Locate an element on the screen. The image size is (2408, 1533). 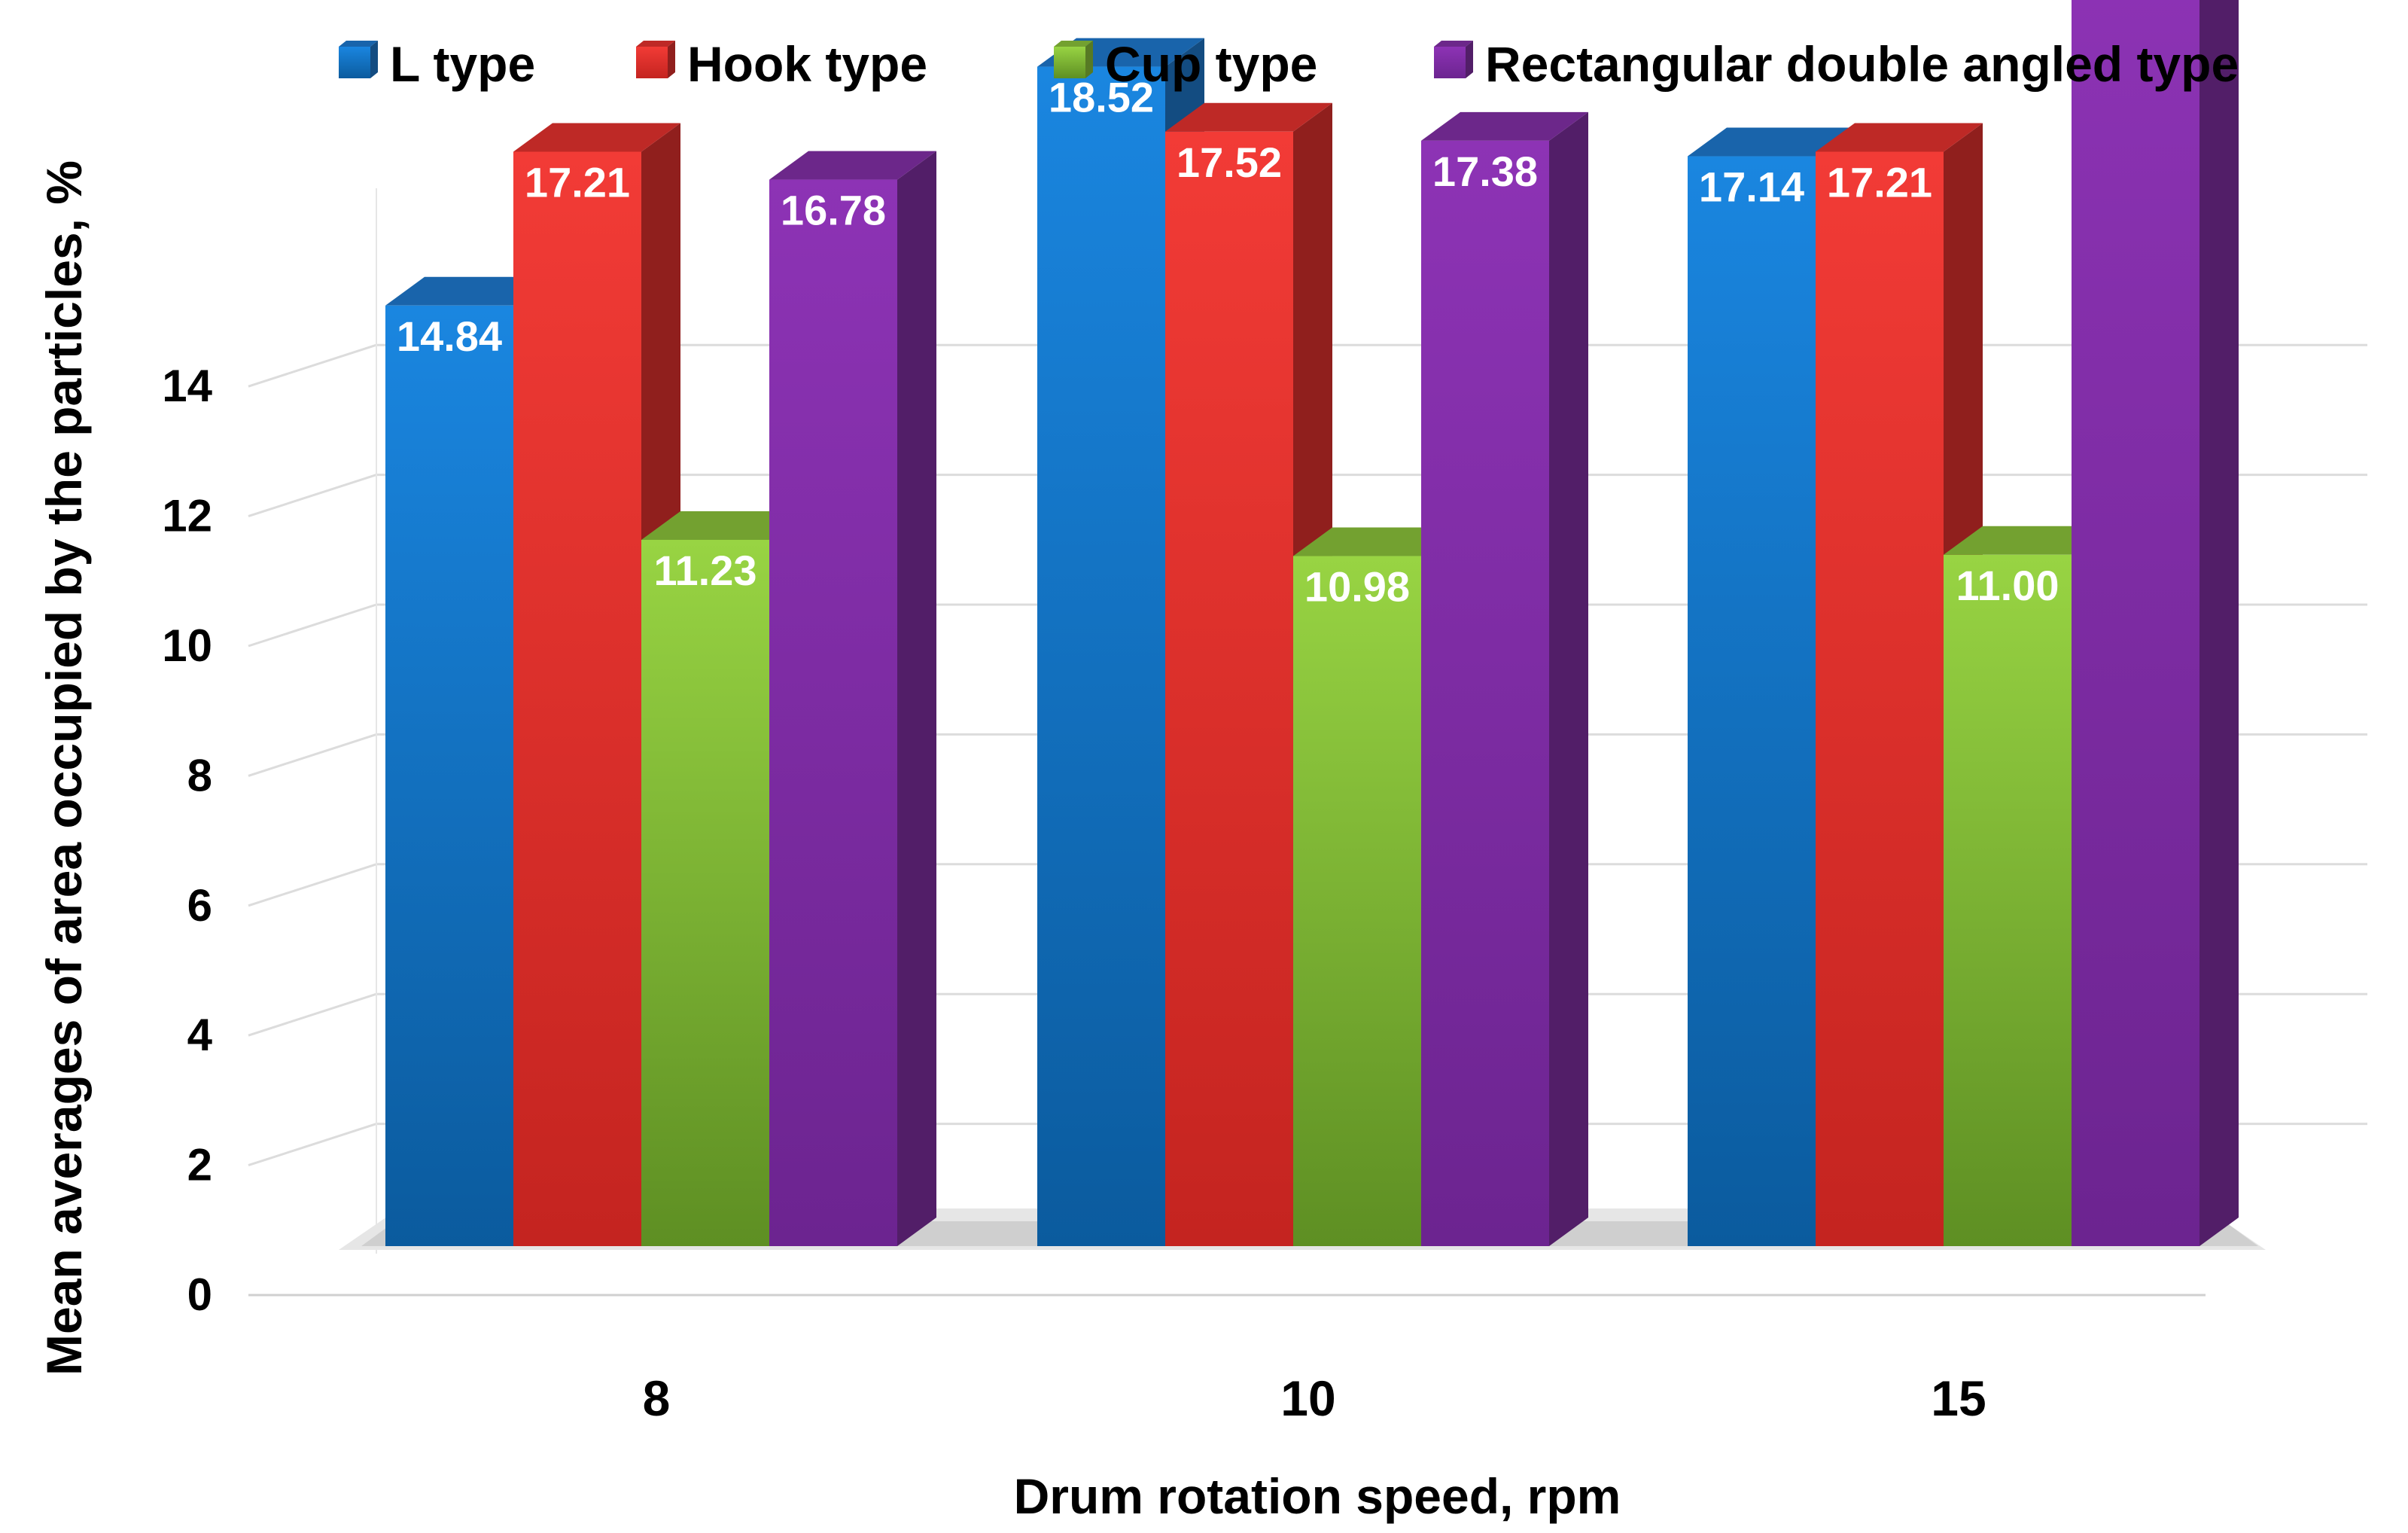
legend-label: Rectangular double angled type is located at coordinates (1862, 64).